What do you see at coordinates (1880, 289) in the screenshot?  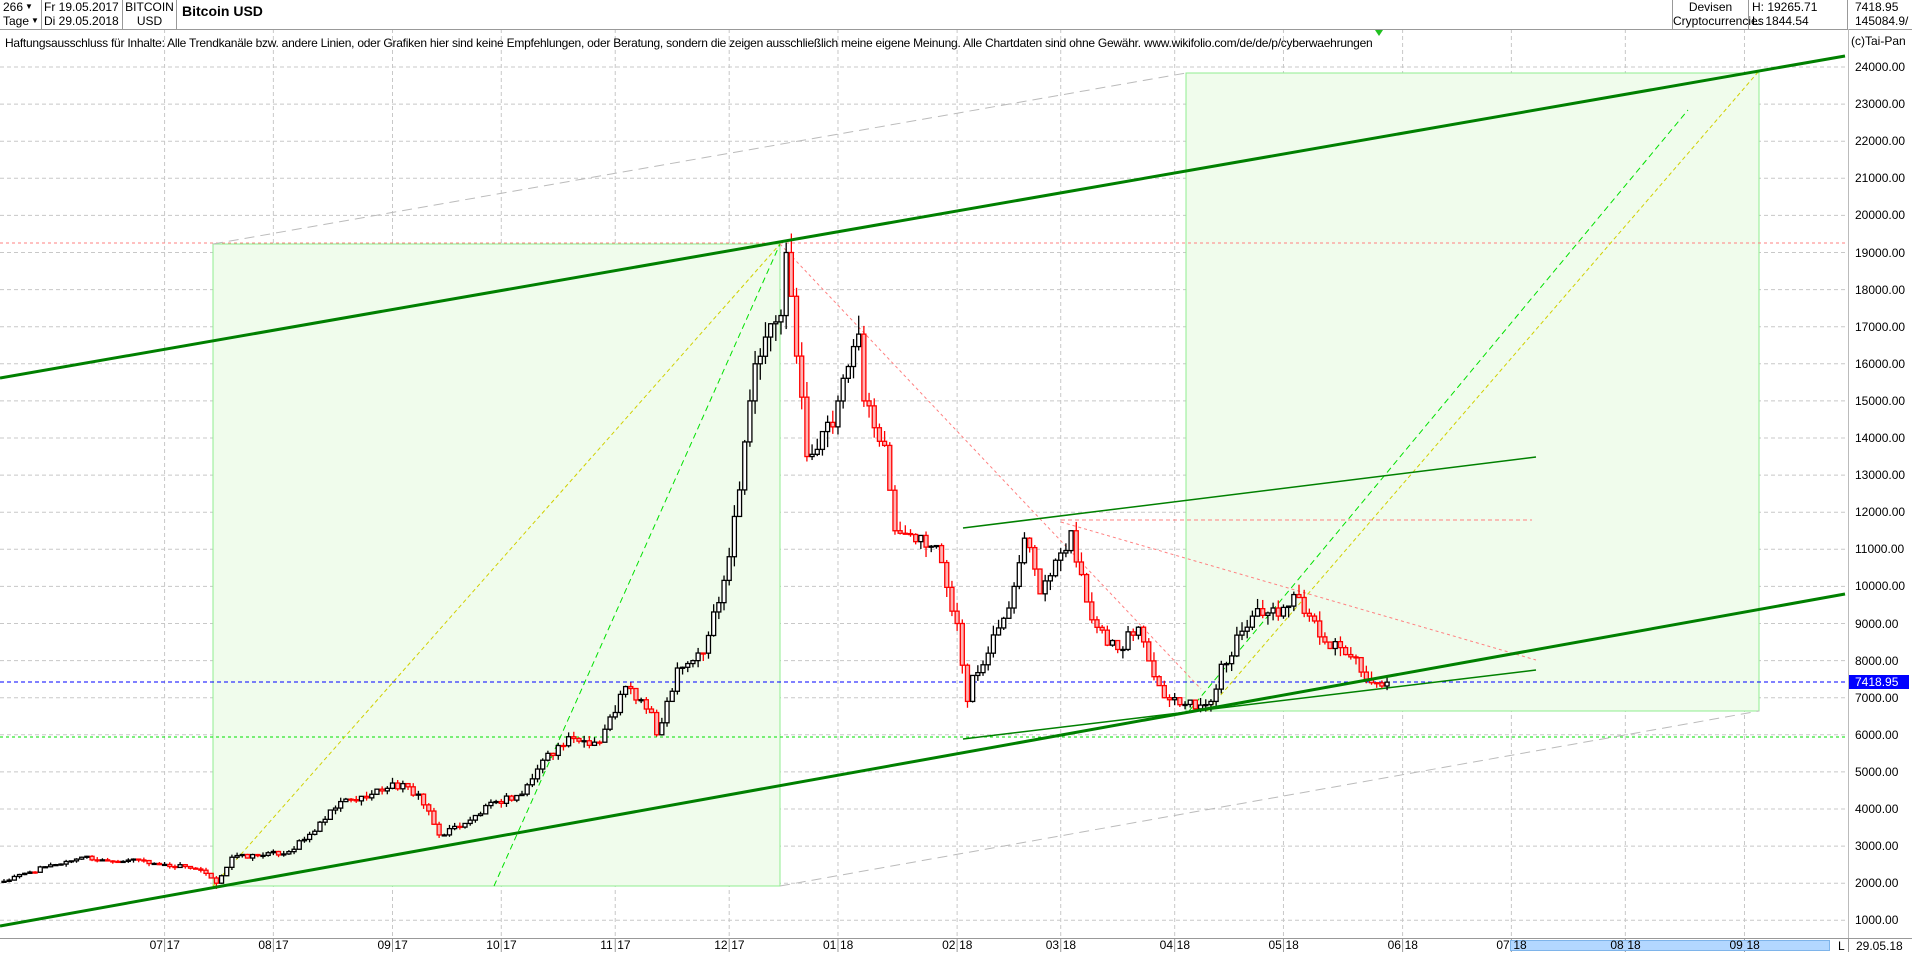 I see `price-tick-label: 18000.00` at bounding box center [1880, 289].